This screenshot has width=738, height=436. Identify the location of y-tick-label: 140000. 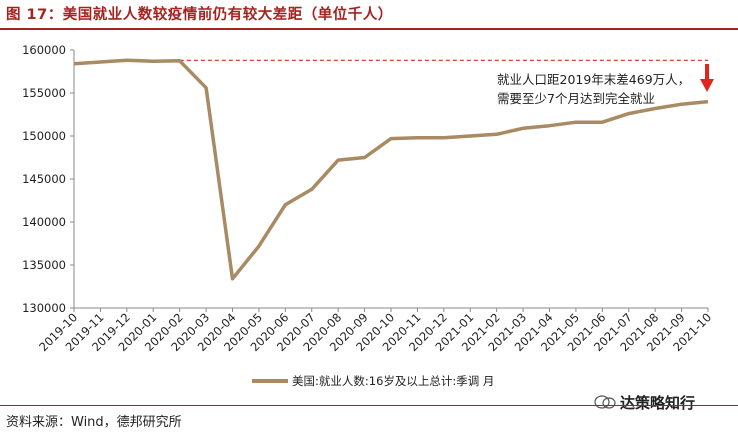
(44, 222).